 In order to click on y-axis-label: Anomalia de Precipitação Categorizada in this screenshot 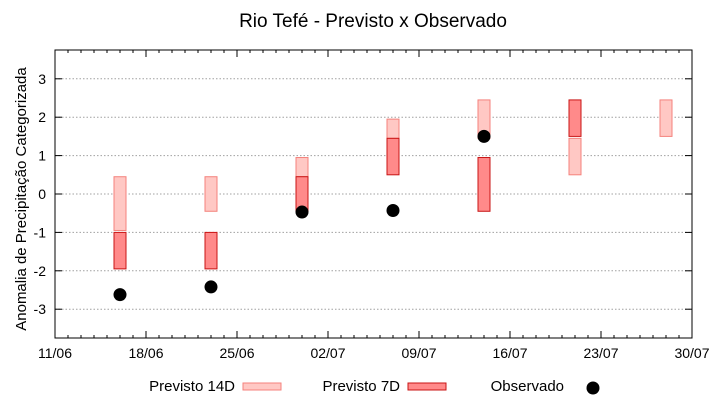, I will do `click(21, 199)`.